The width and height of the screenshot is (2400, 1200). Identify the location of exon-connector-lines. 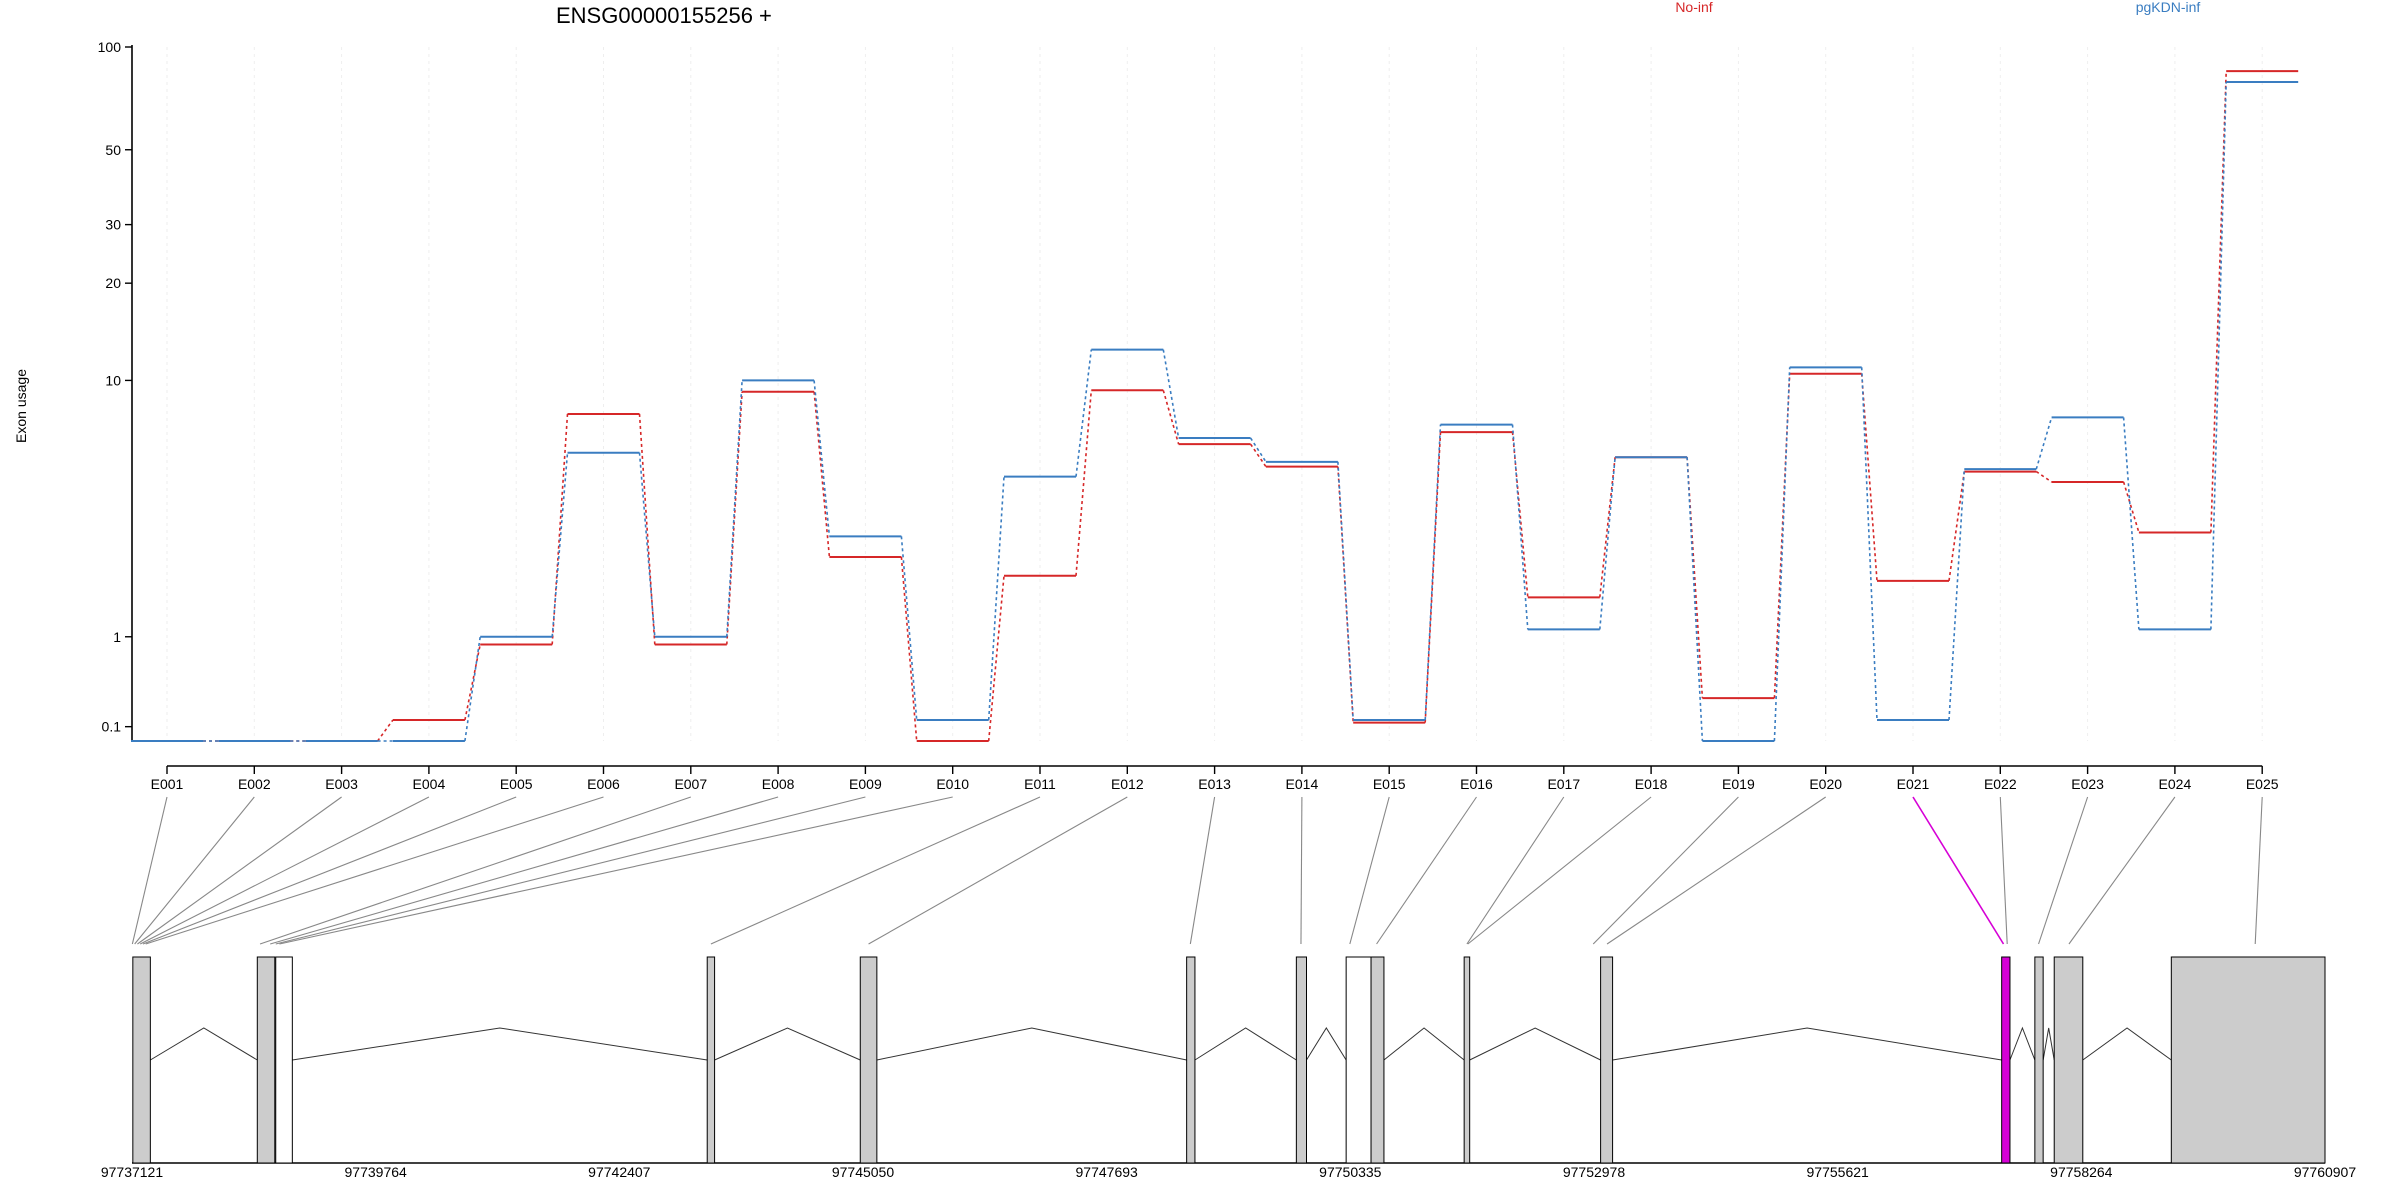
(1197, 870).